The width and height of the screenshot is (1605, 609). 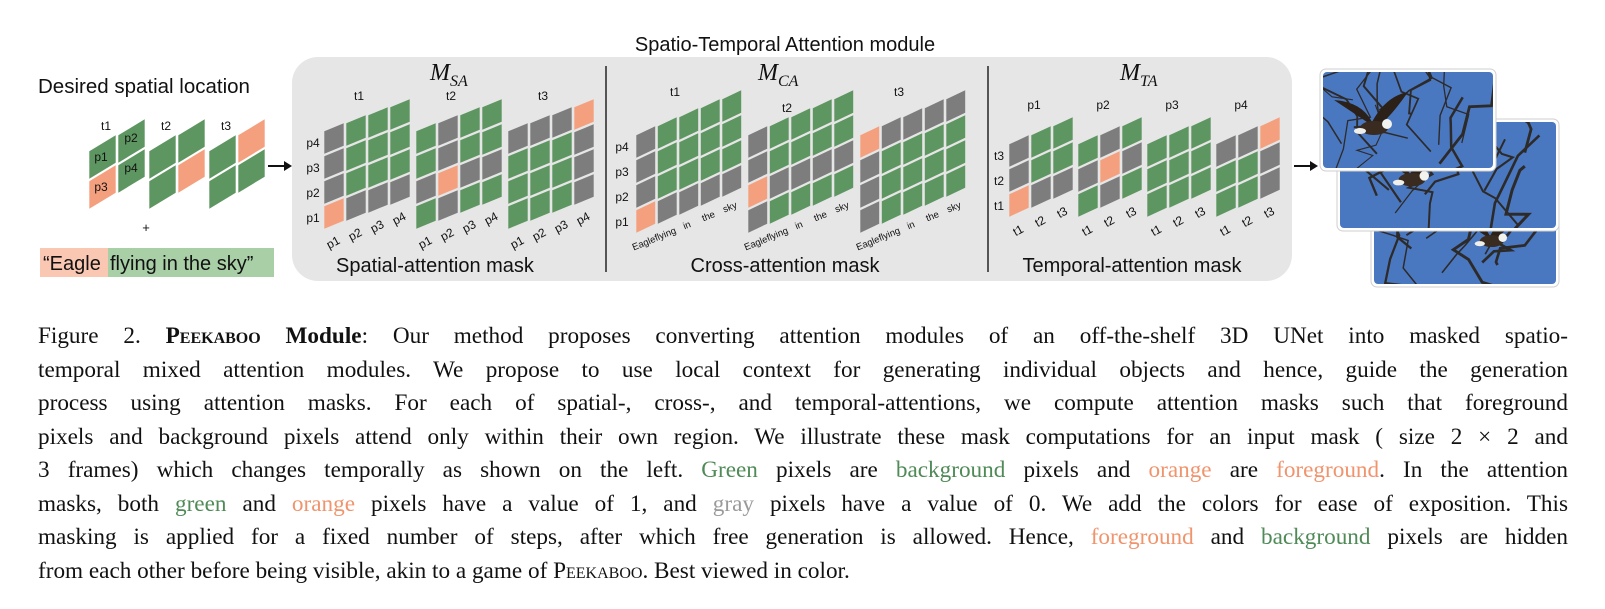 What do you see at coordinates (131, 138) in the screenshot?
I see `input-cell-label: p2` at bounding box center [131, 138].